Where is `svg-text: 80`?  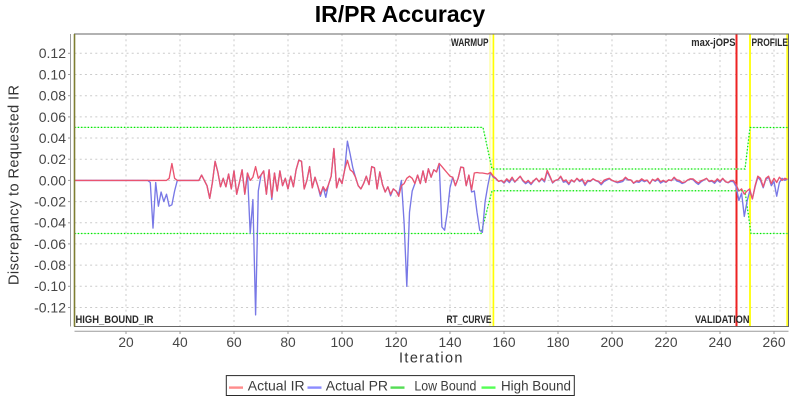
svg-text: 80 is located at coordinates (288, 342).